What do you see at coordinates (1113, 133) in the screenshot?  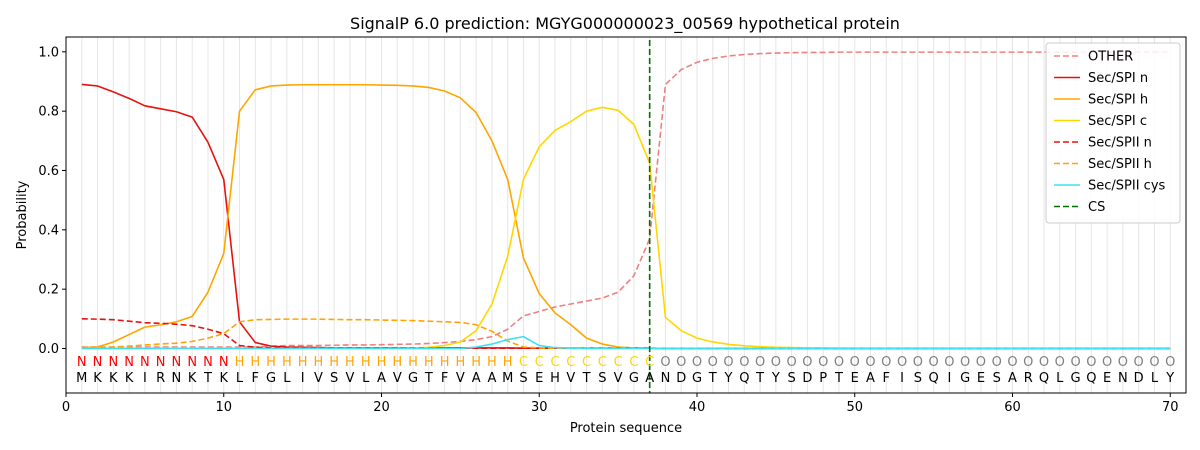 I see `legend-box` at bounding box center [1113, 133].